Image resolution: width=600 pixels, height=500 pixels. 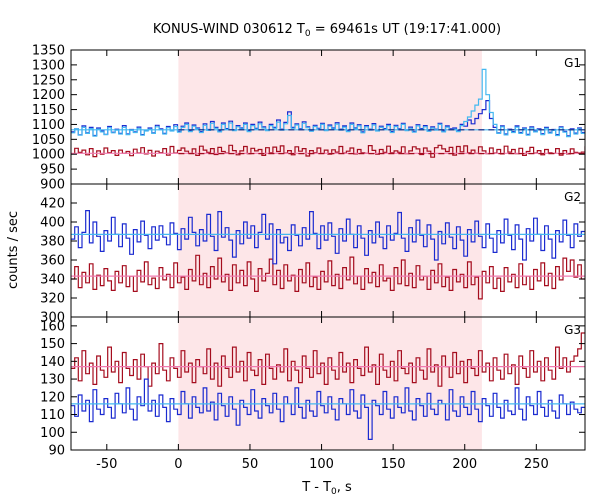 I want to click on panel-g3-label: G3, so click(x=572, y=330).